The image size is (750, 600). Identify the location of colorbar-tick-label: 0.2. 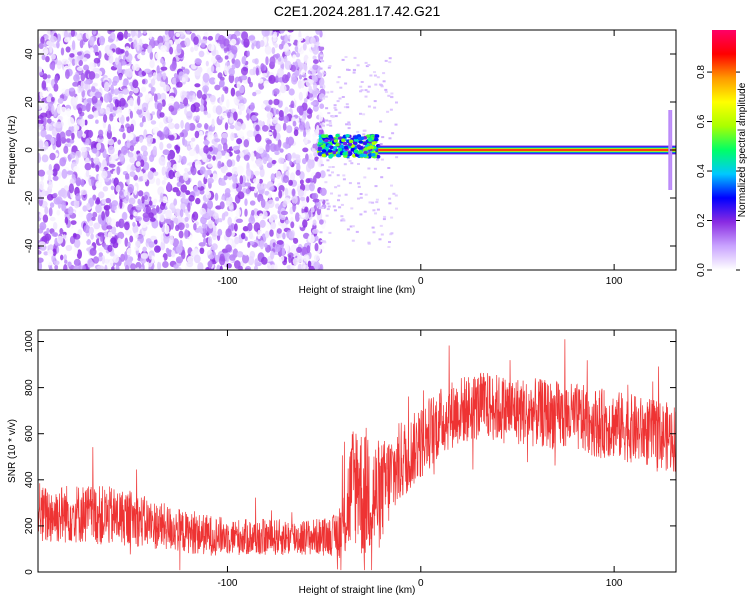
(701, 220).